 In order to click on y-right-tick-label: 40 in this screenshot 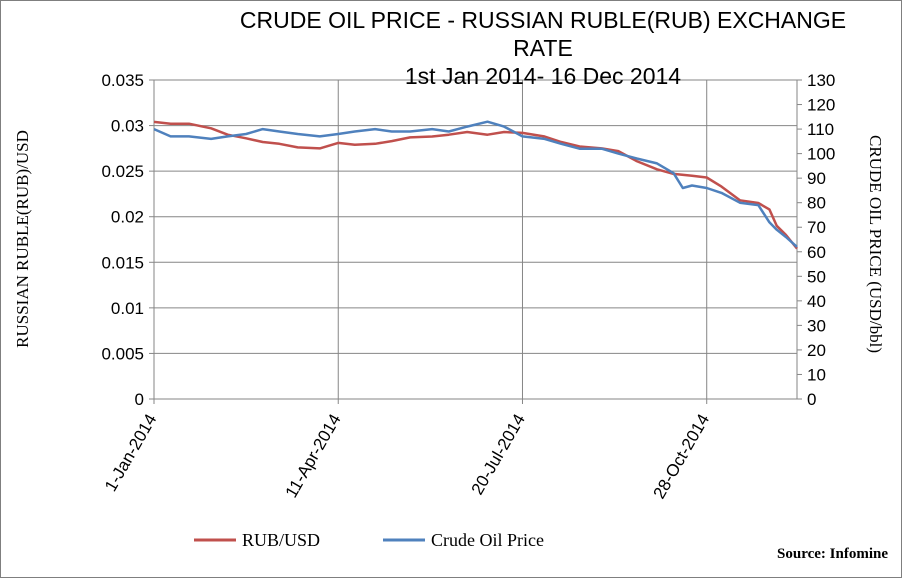, I will do `click(816, 301)`.